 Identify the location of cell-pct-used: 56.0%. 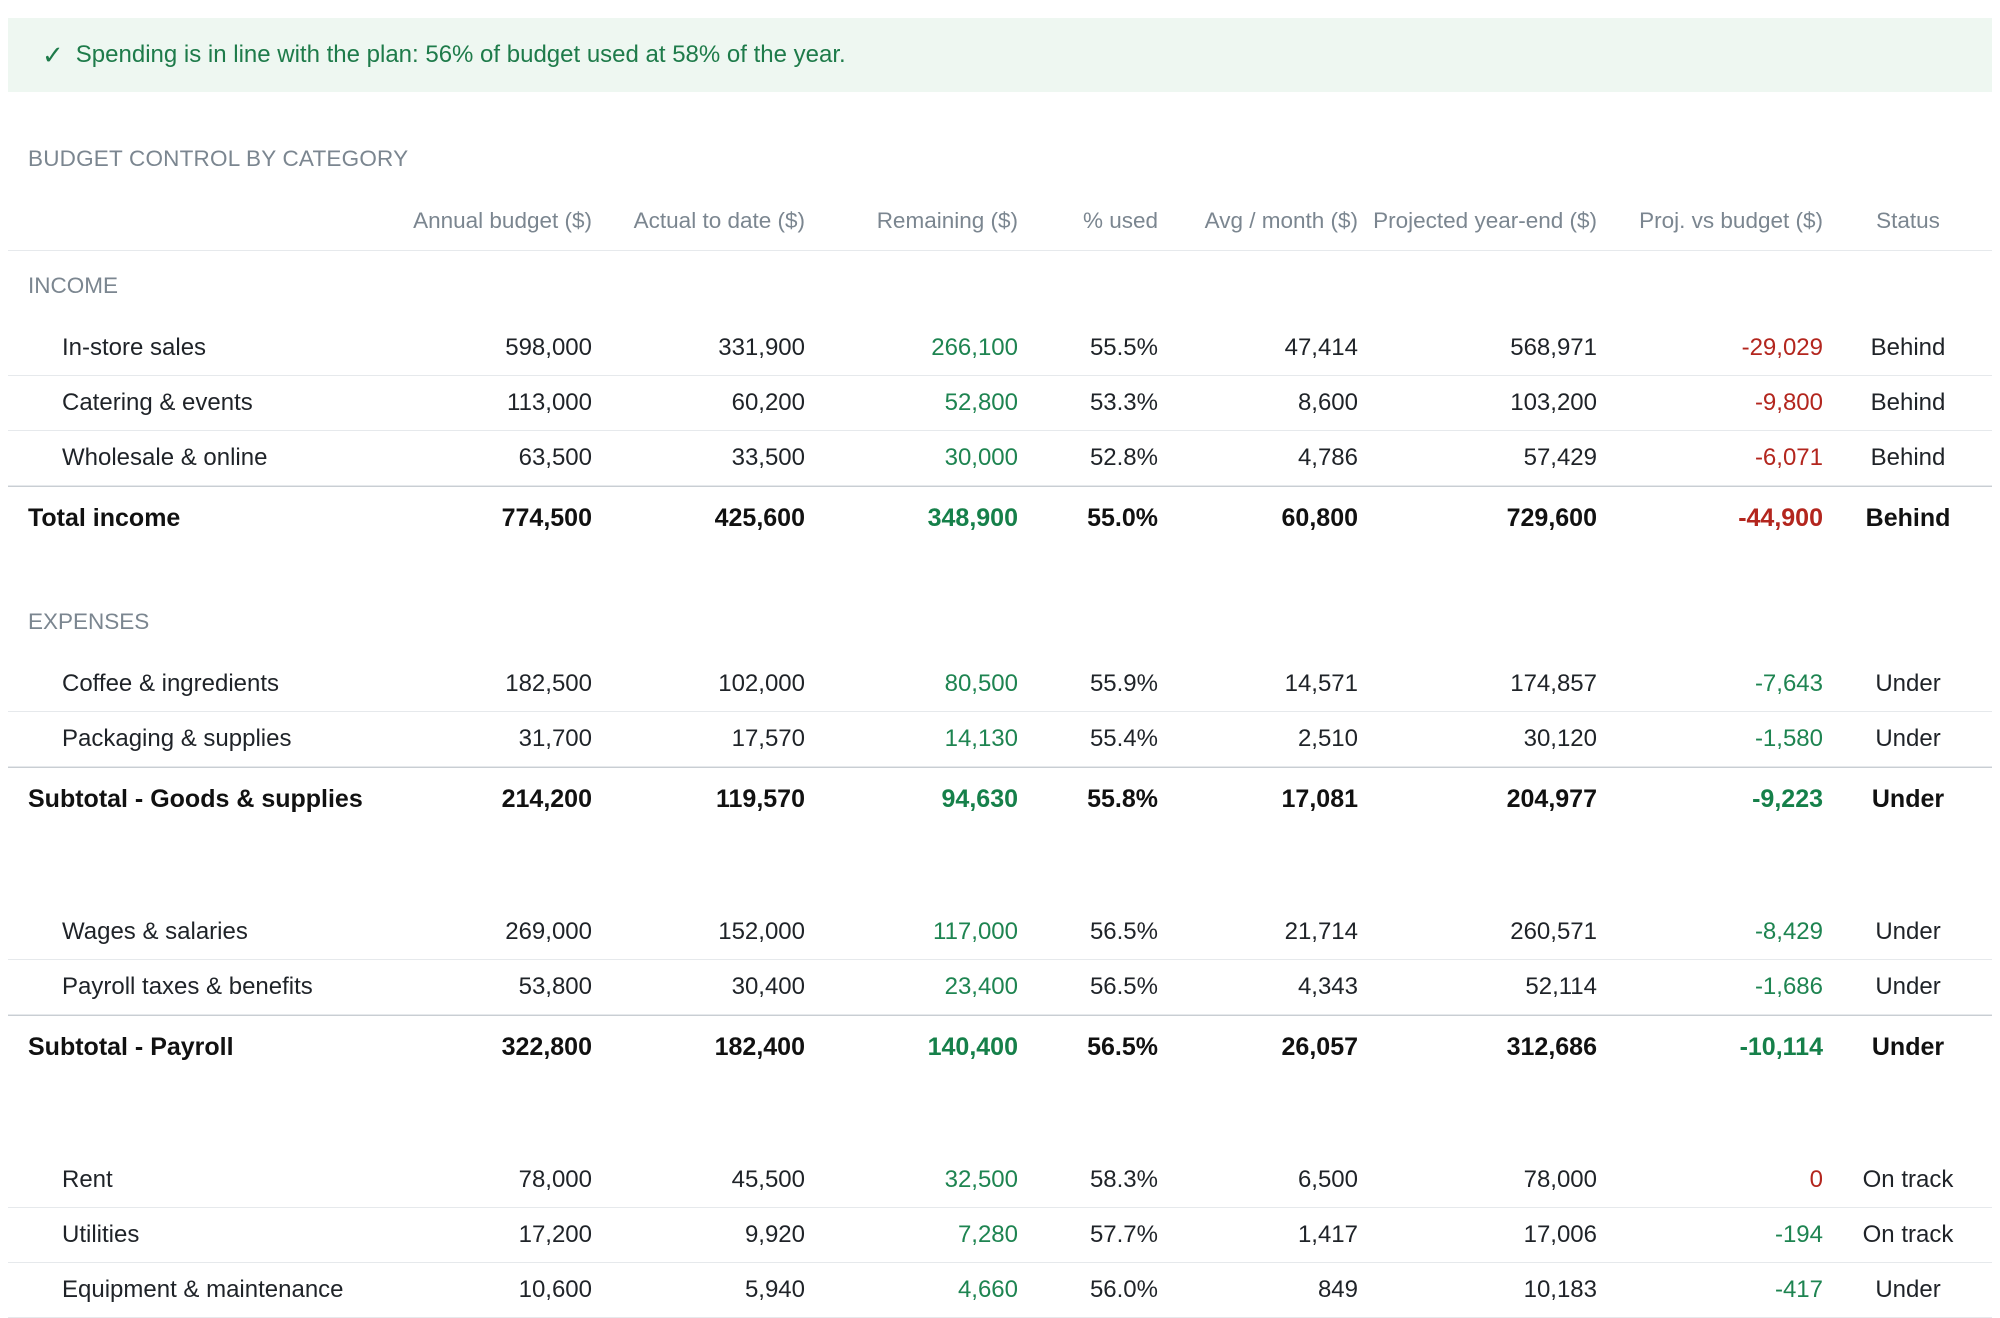
(1123, 1289).